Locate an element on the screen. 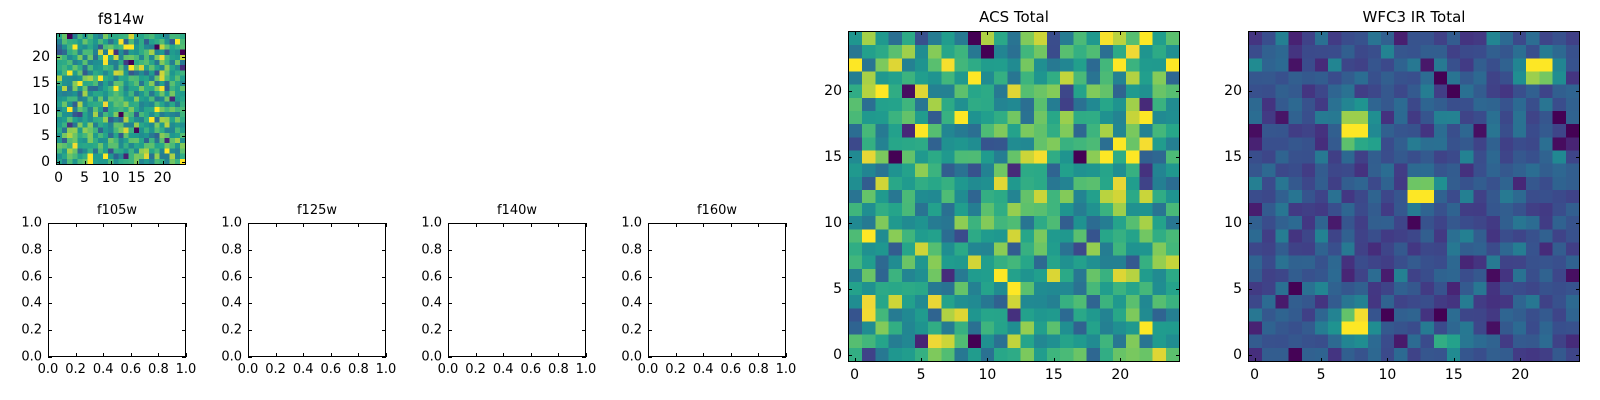  yticklabel-f105w-2: 0.4 is located at coordinates (31, 303).